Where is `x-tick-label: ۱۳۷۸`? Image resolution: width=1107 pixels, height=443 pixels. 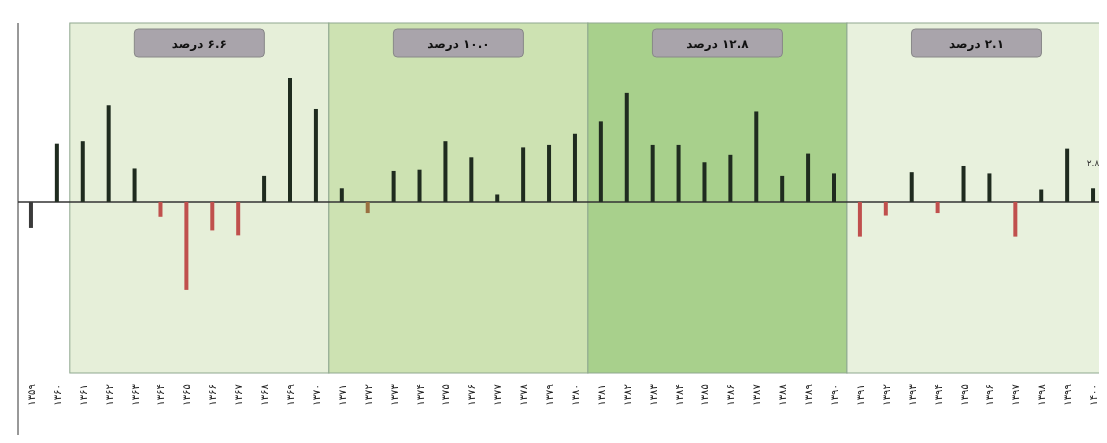
x-tick-label: ۱۳۷۸ is located at coordinates (524, 394).